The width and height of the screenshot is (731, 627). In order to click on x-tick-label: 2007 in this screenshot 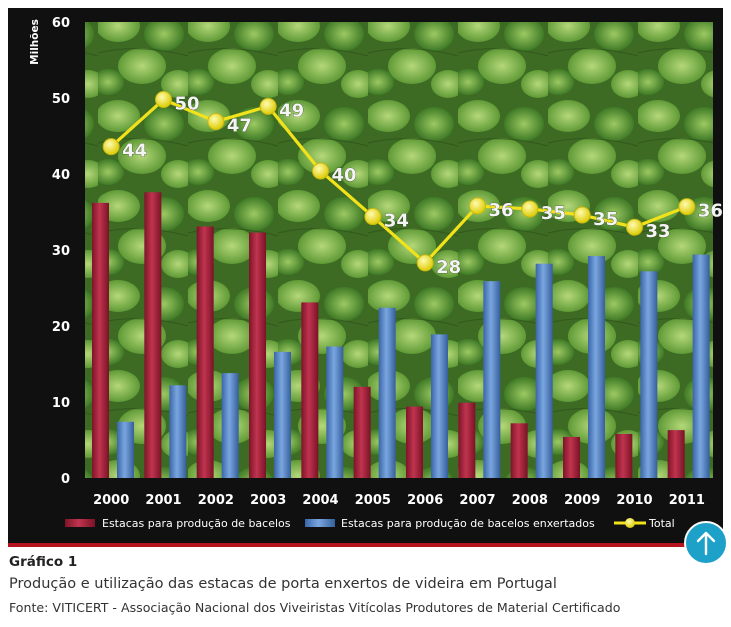, I will do `click(477, 500)`.